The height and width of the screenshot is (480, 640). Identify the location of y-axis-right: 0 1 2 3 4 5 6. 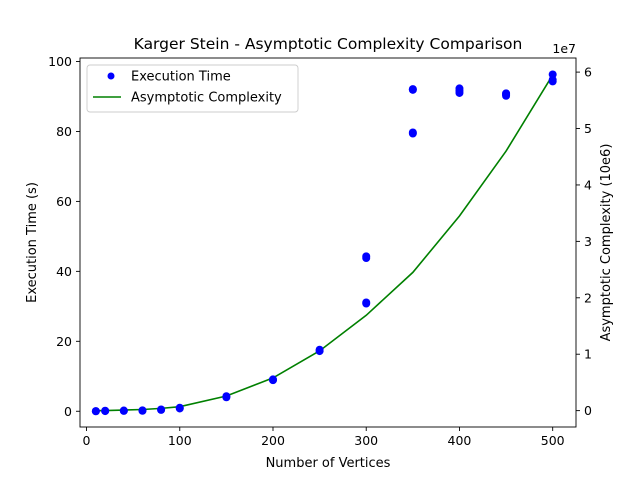
(584, 241).